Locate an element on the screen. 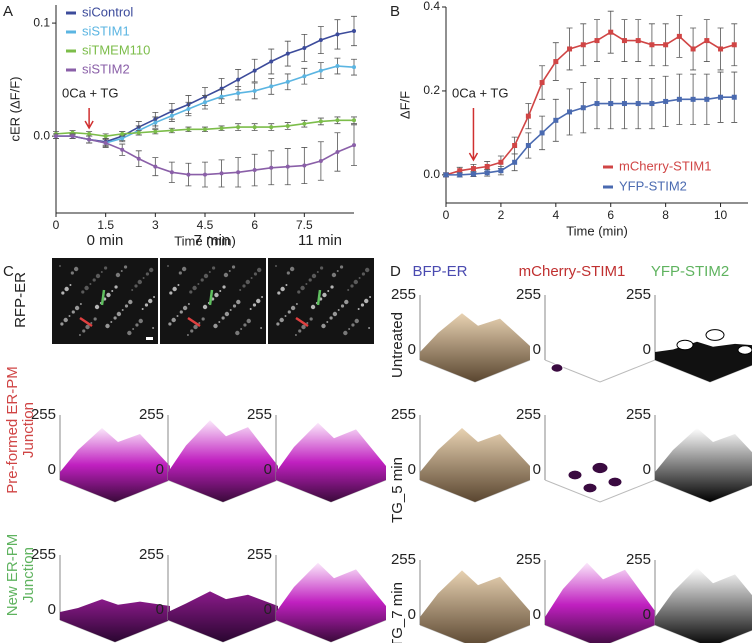 This screenshot has width=752, height=643. x-tick-label: 1.5 is located at coordinates (105, 225).